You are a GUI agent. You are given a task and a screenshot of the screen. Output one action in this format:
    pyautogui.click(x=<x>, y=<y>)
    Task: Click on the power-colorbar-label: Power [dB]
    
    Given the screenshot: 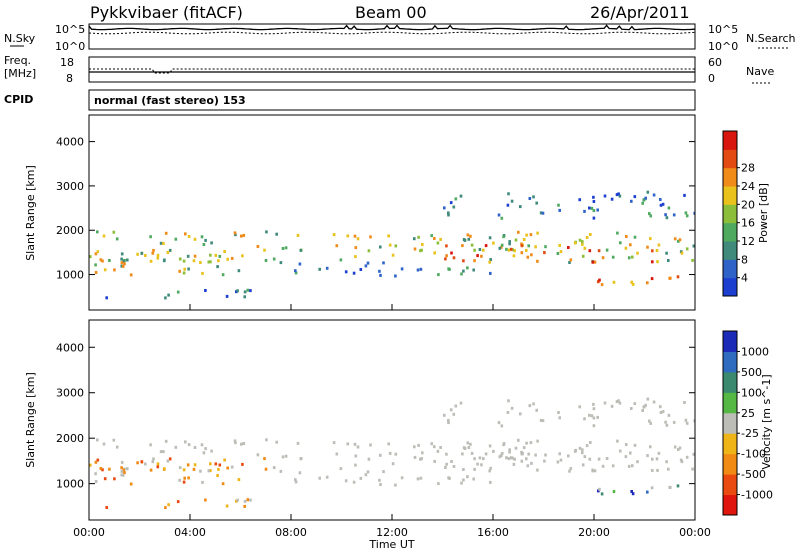 What is the action you would take?
    pyautogui.click(x=763, y=213)
    